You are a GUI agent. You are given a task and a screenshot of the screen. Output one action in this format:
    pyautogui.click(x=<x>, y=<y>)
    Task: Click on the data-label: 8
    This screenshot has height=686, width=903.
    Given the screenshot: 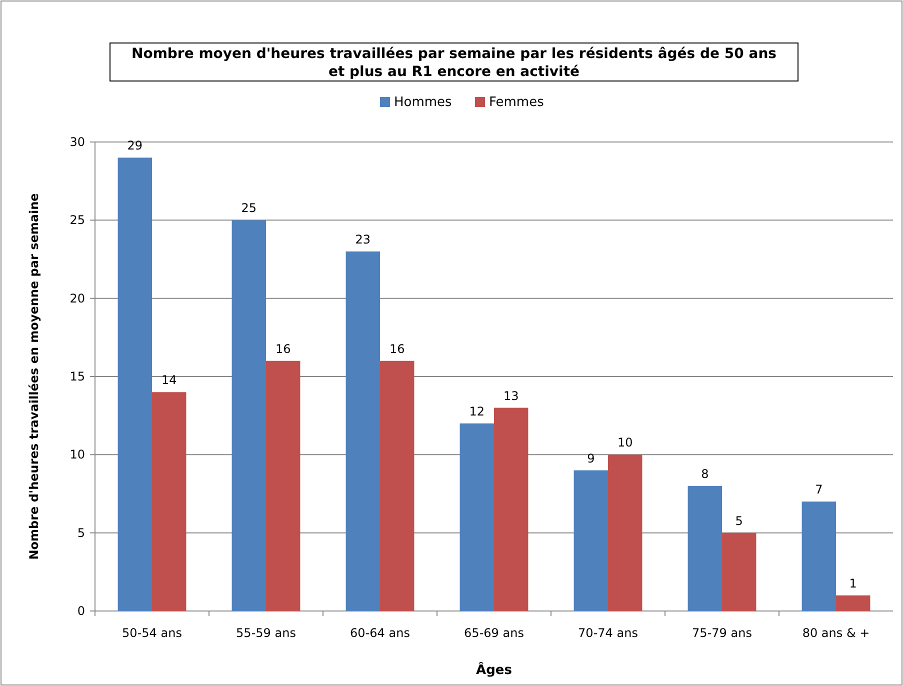 What is the action you would take?
    pyautogui.click(x=705, y=473)
    